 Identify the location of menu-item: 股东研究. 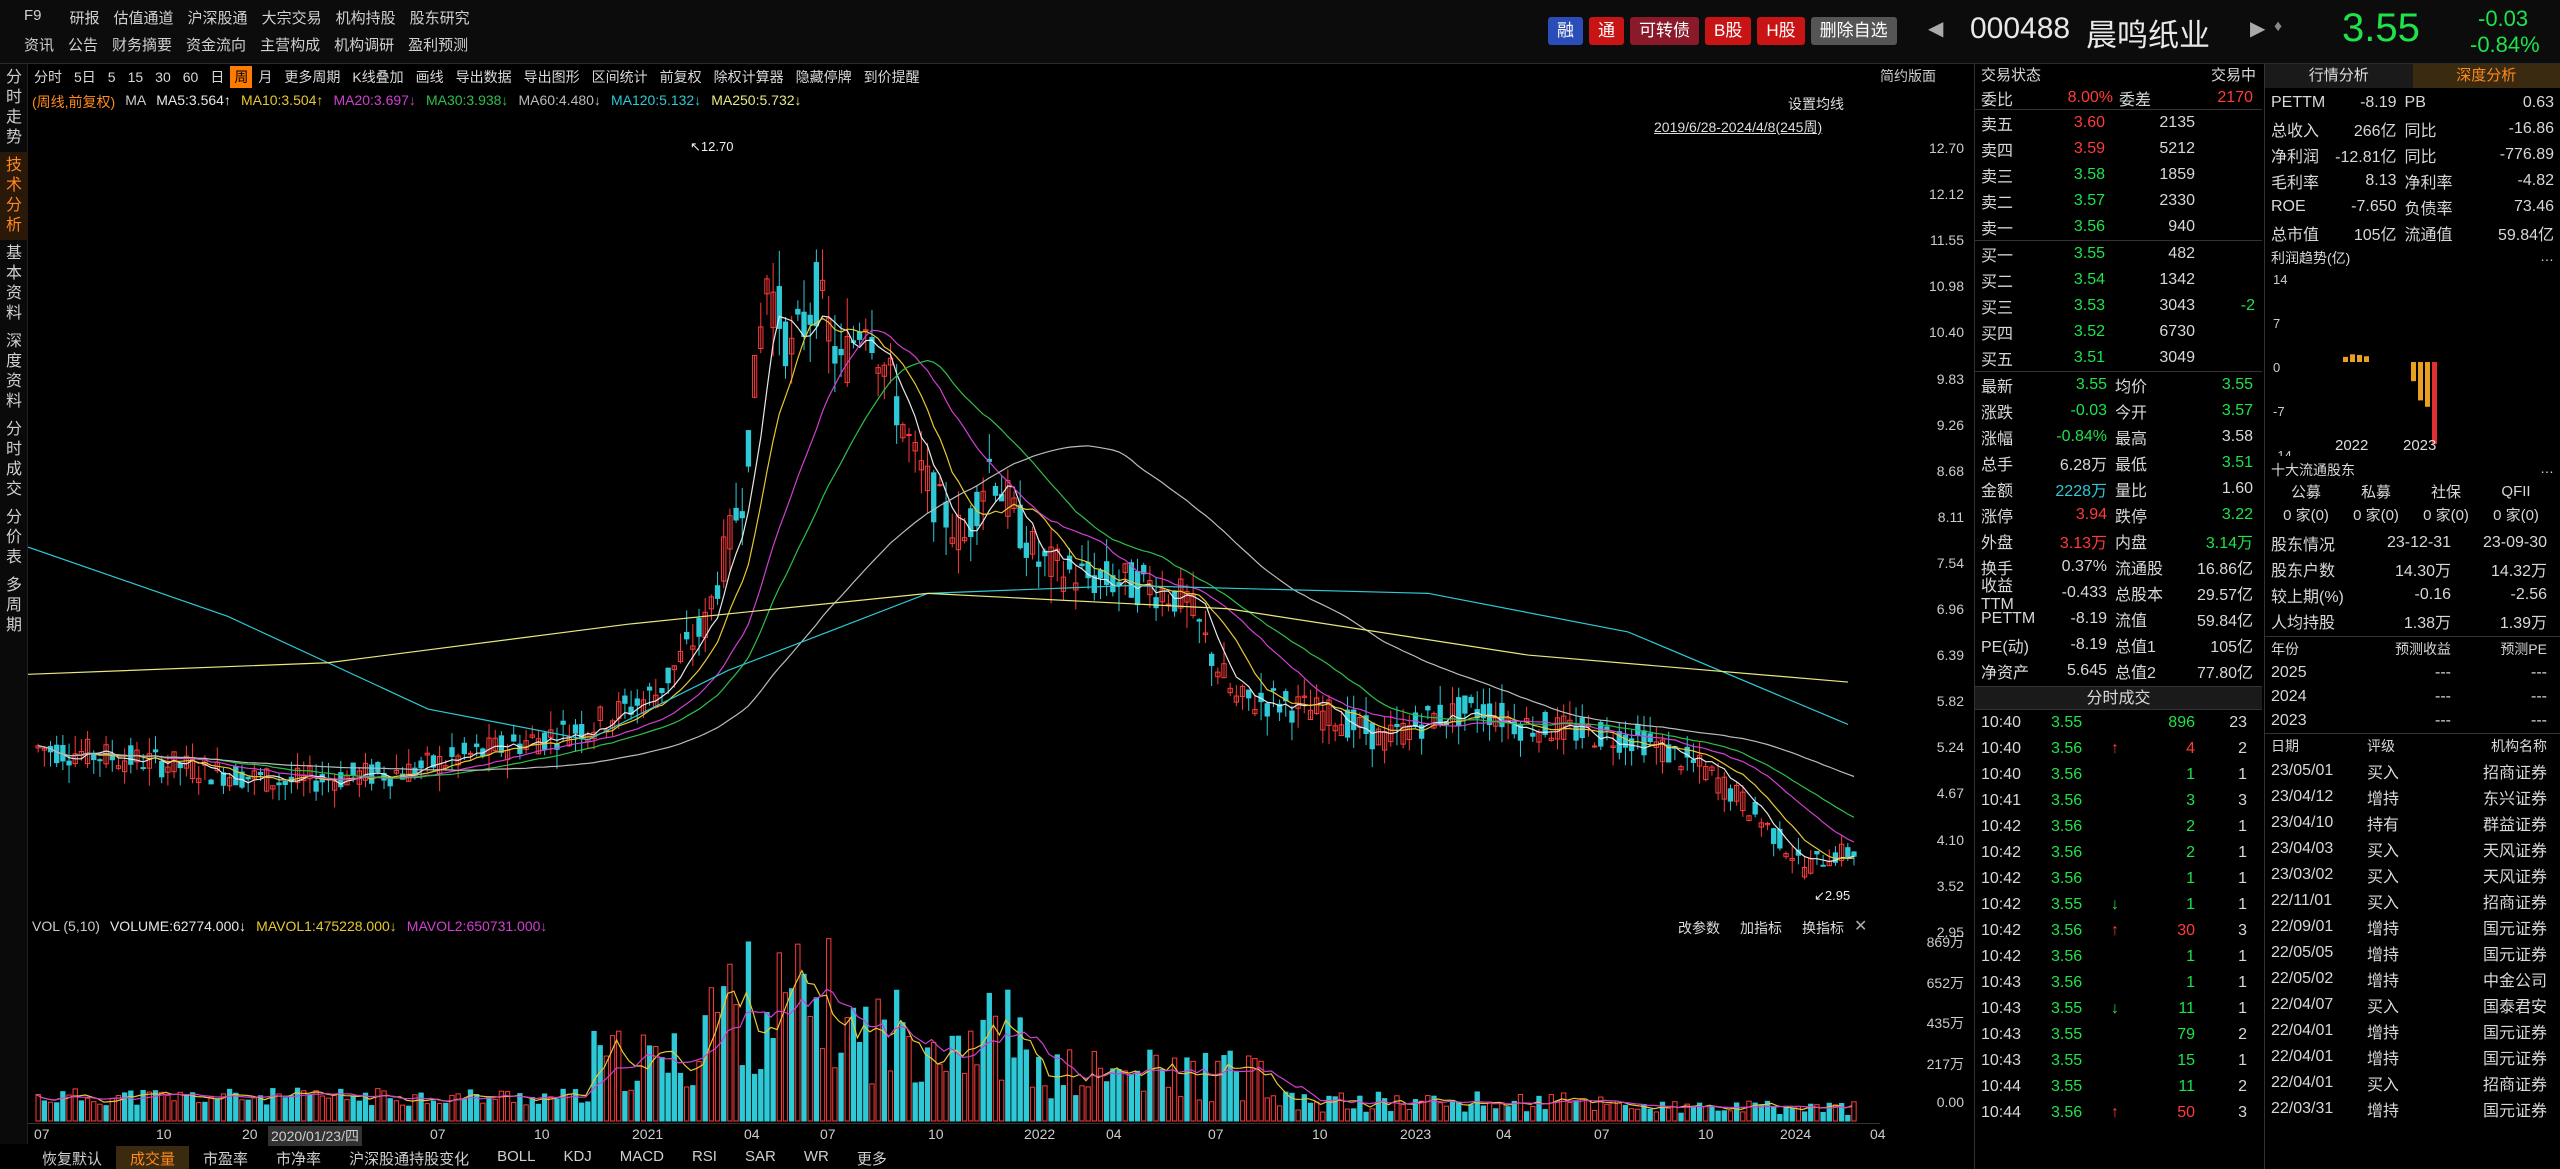
(439, 18).